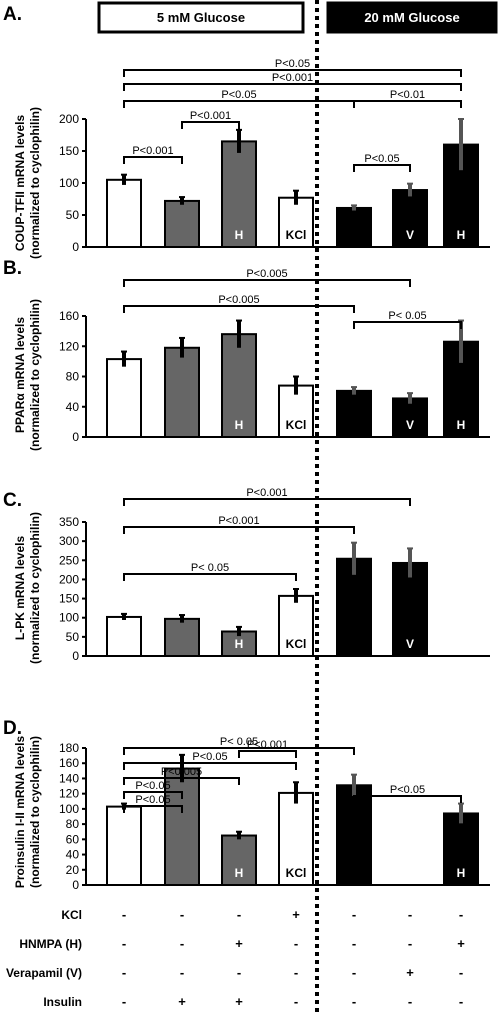  Describe the element at coordinates (69, 151) in the screenshot. I see `y-tick-label: 150` at that location.